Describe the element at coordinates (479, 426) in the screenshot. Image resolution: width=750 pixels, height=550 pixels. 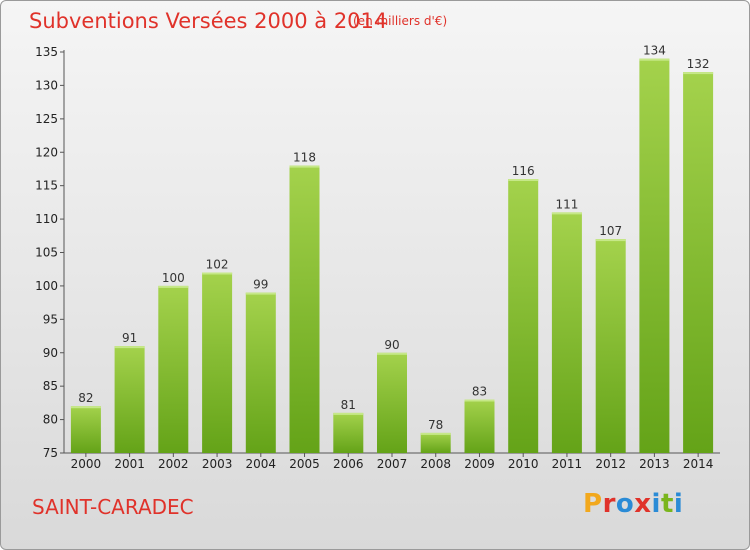
I see `bar-2009` at that location.